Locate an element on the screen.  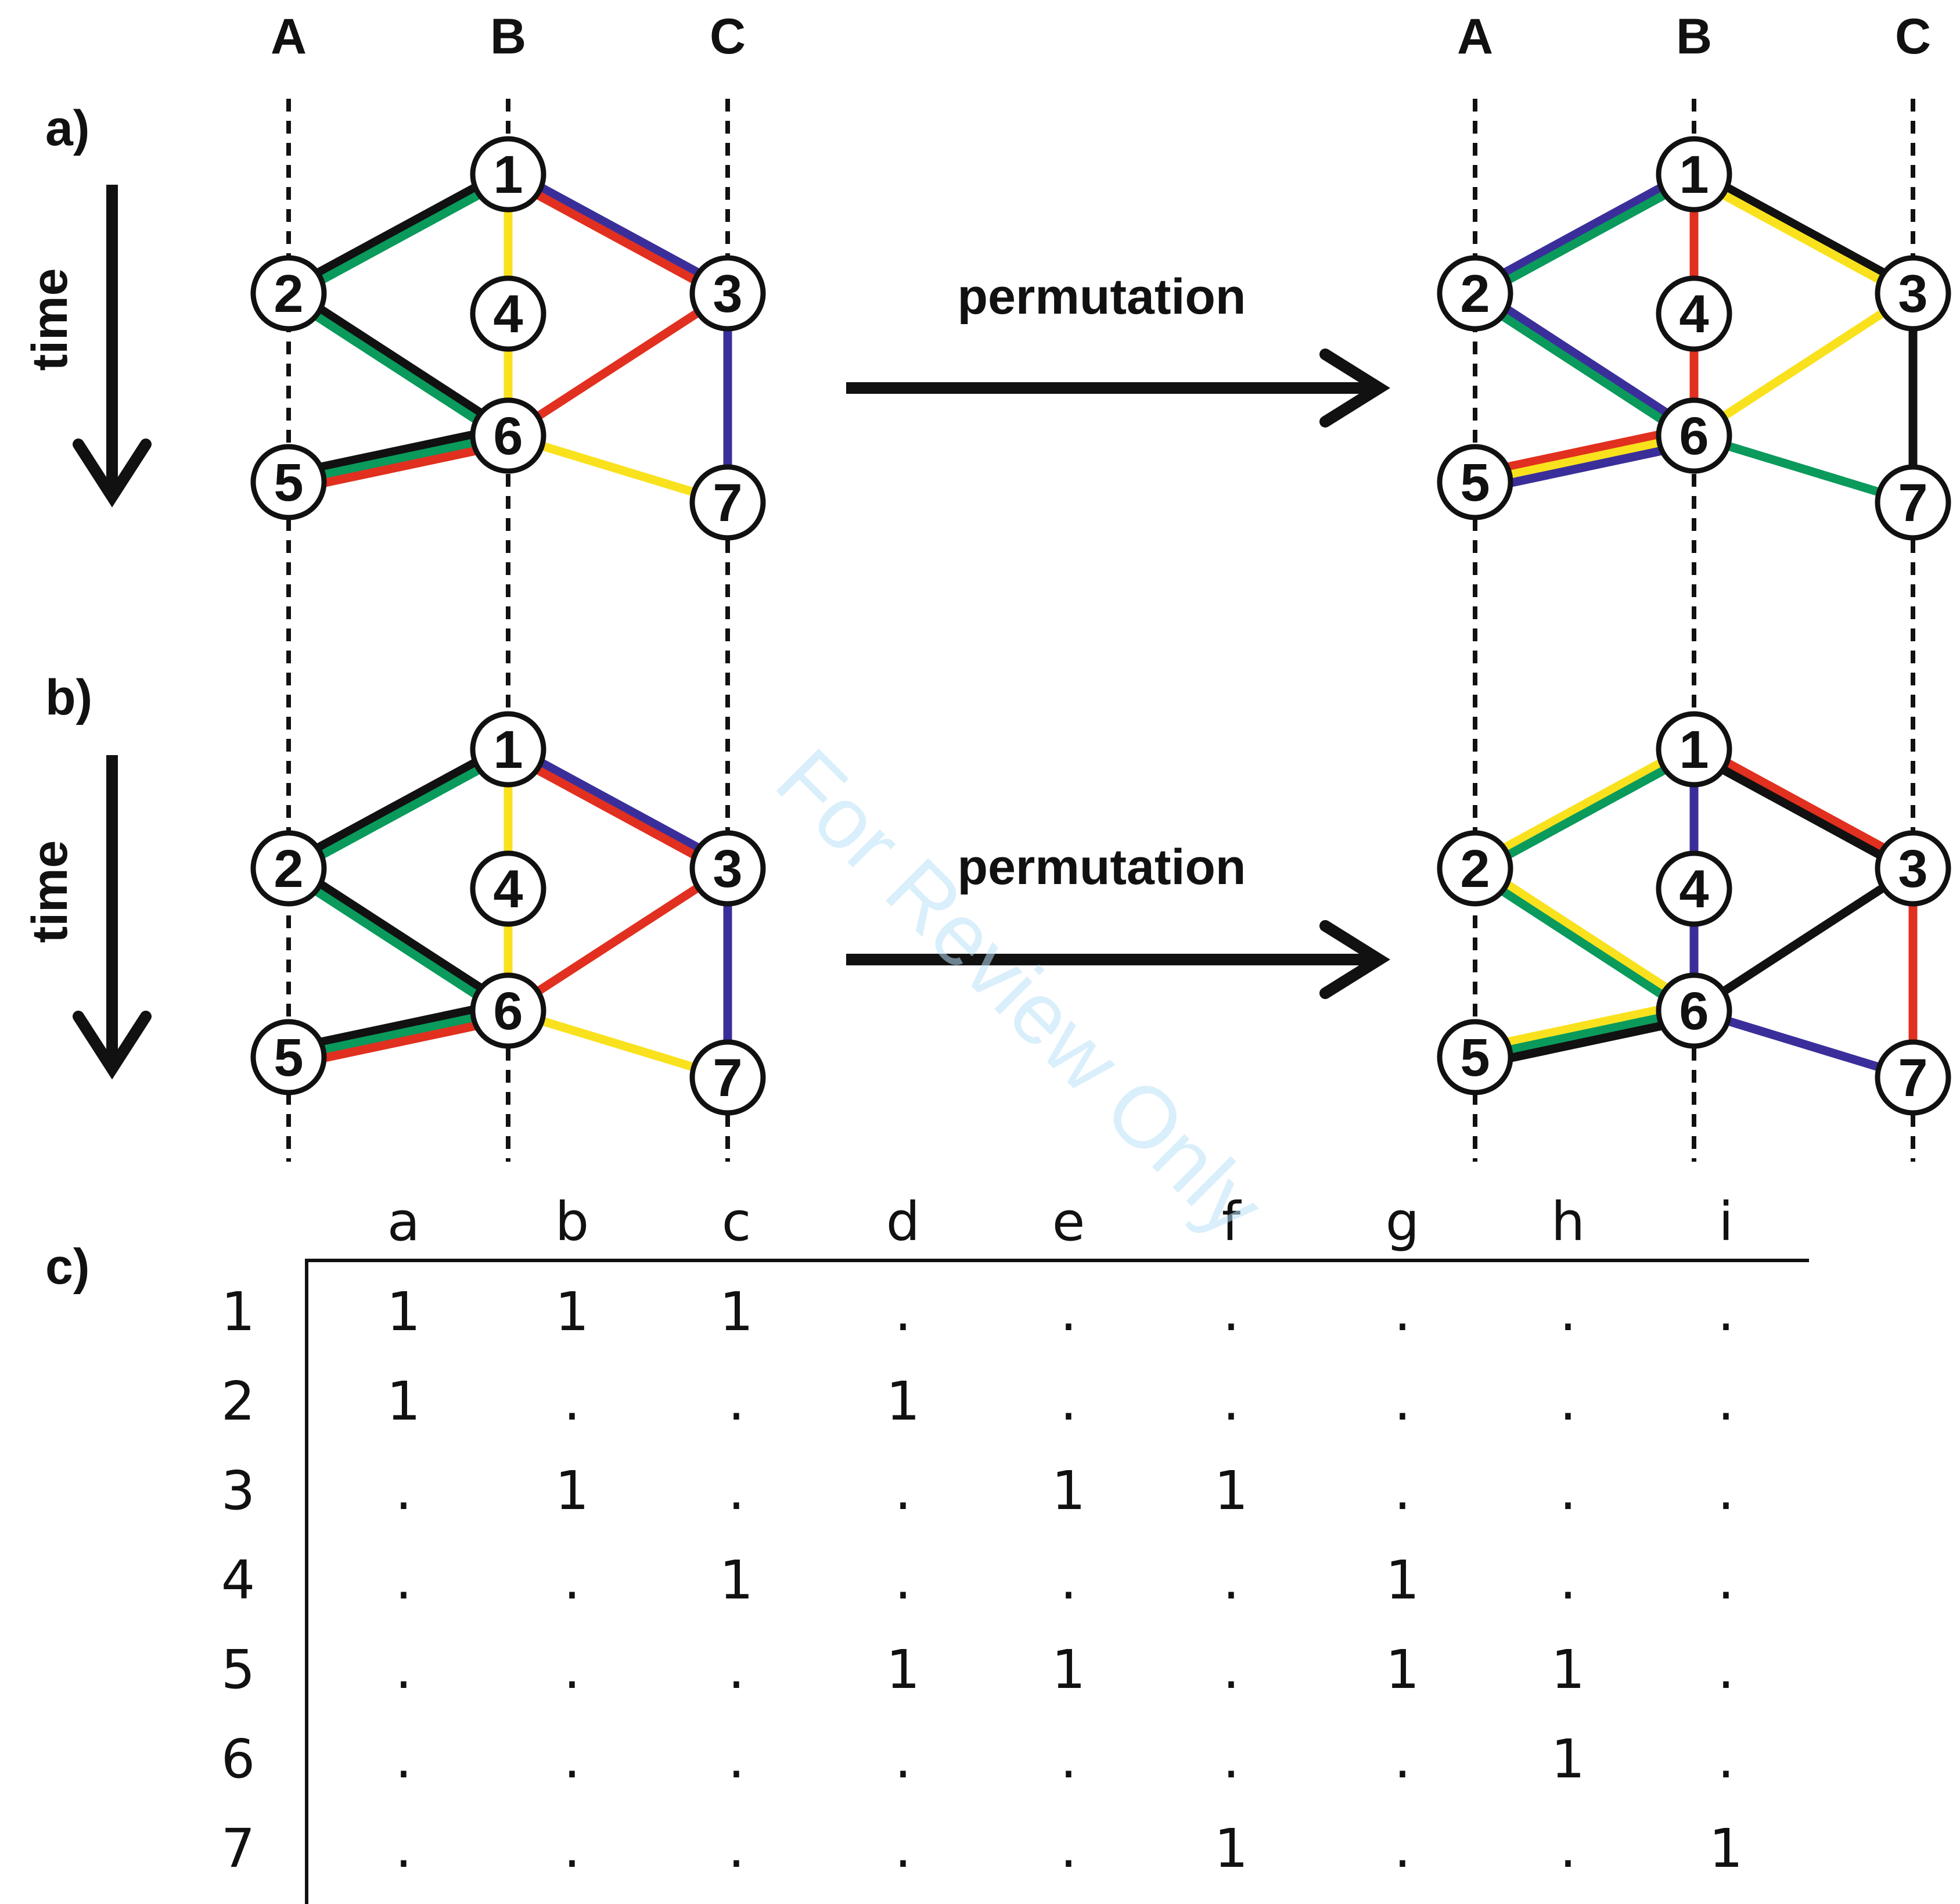
table-row-header-6: 6 is located at coordinates (239, 1759).